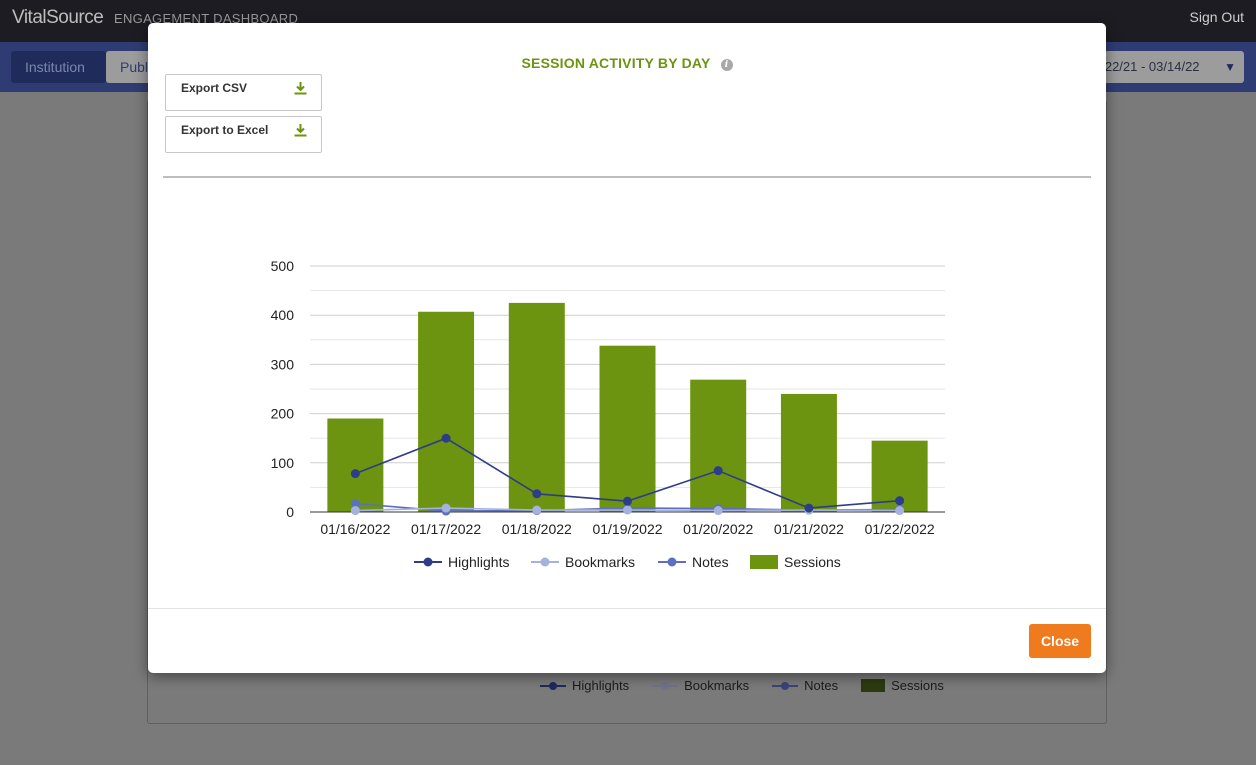 The image size is (1256, 765). Describe the element at coordinates (627, 177) in the screenshot. I see `modal-divider` at that location.